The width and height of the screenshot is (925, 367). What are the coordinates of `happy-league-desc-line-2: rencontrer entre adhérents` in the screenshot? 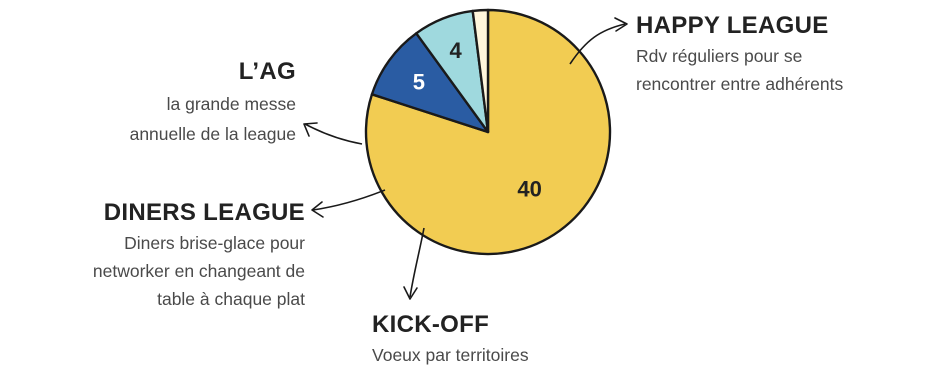 It's located at (740, 84).